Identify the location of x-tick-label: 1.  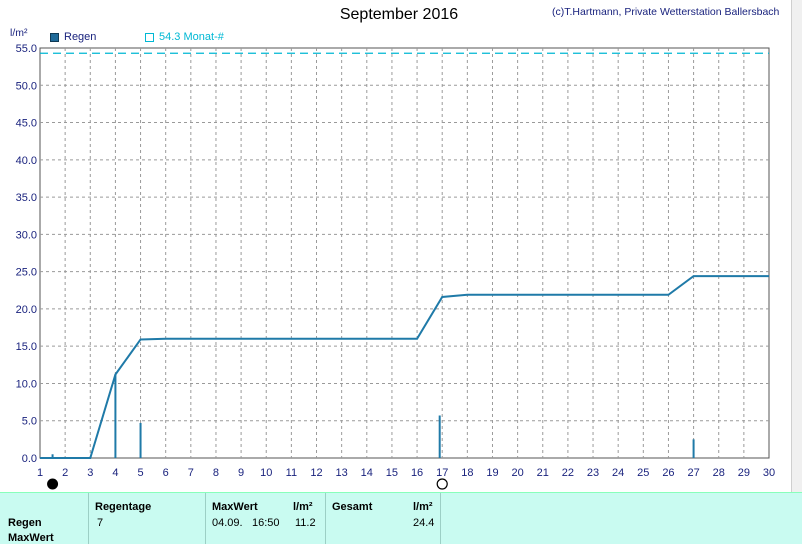
(40, 473).